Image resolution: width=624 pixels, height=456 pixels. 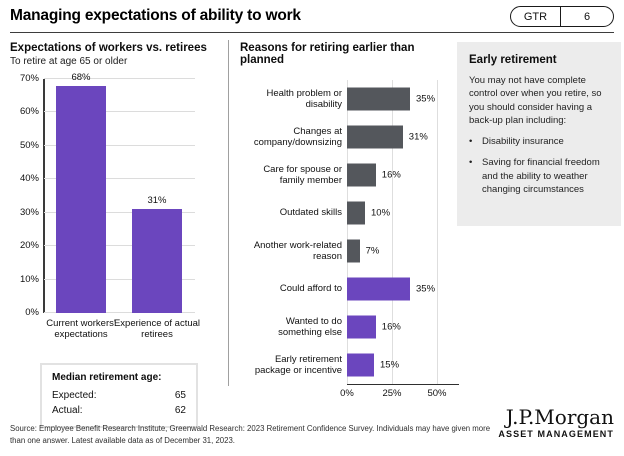 I want to click on y-axis-line, so click(x=44, y=196).